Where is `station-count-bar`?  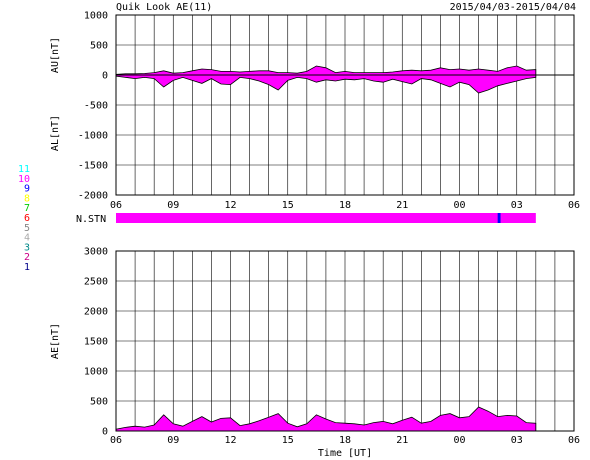
station-count-bar is located at coordinates (326, 218).